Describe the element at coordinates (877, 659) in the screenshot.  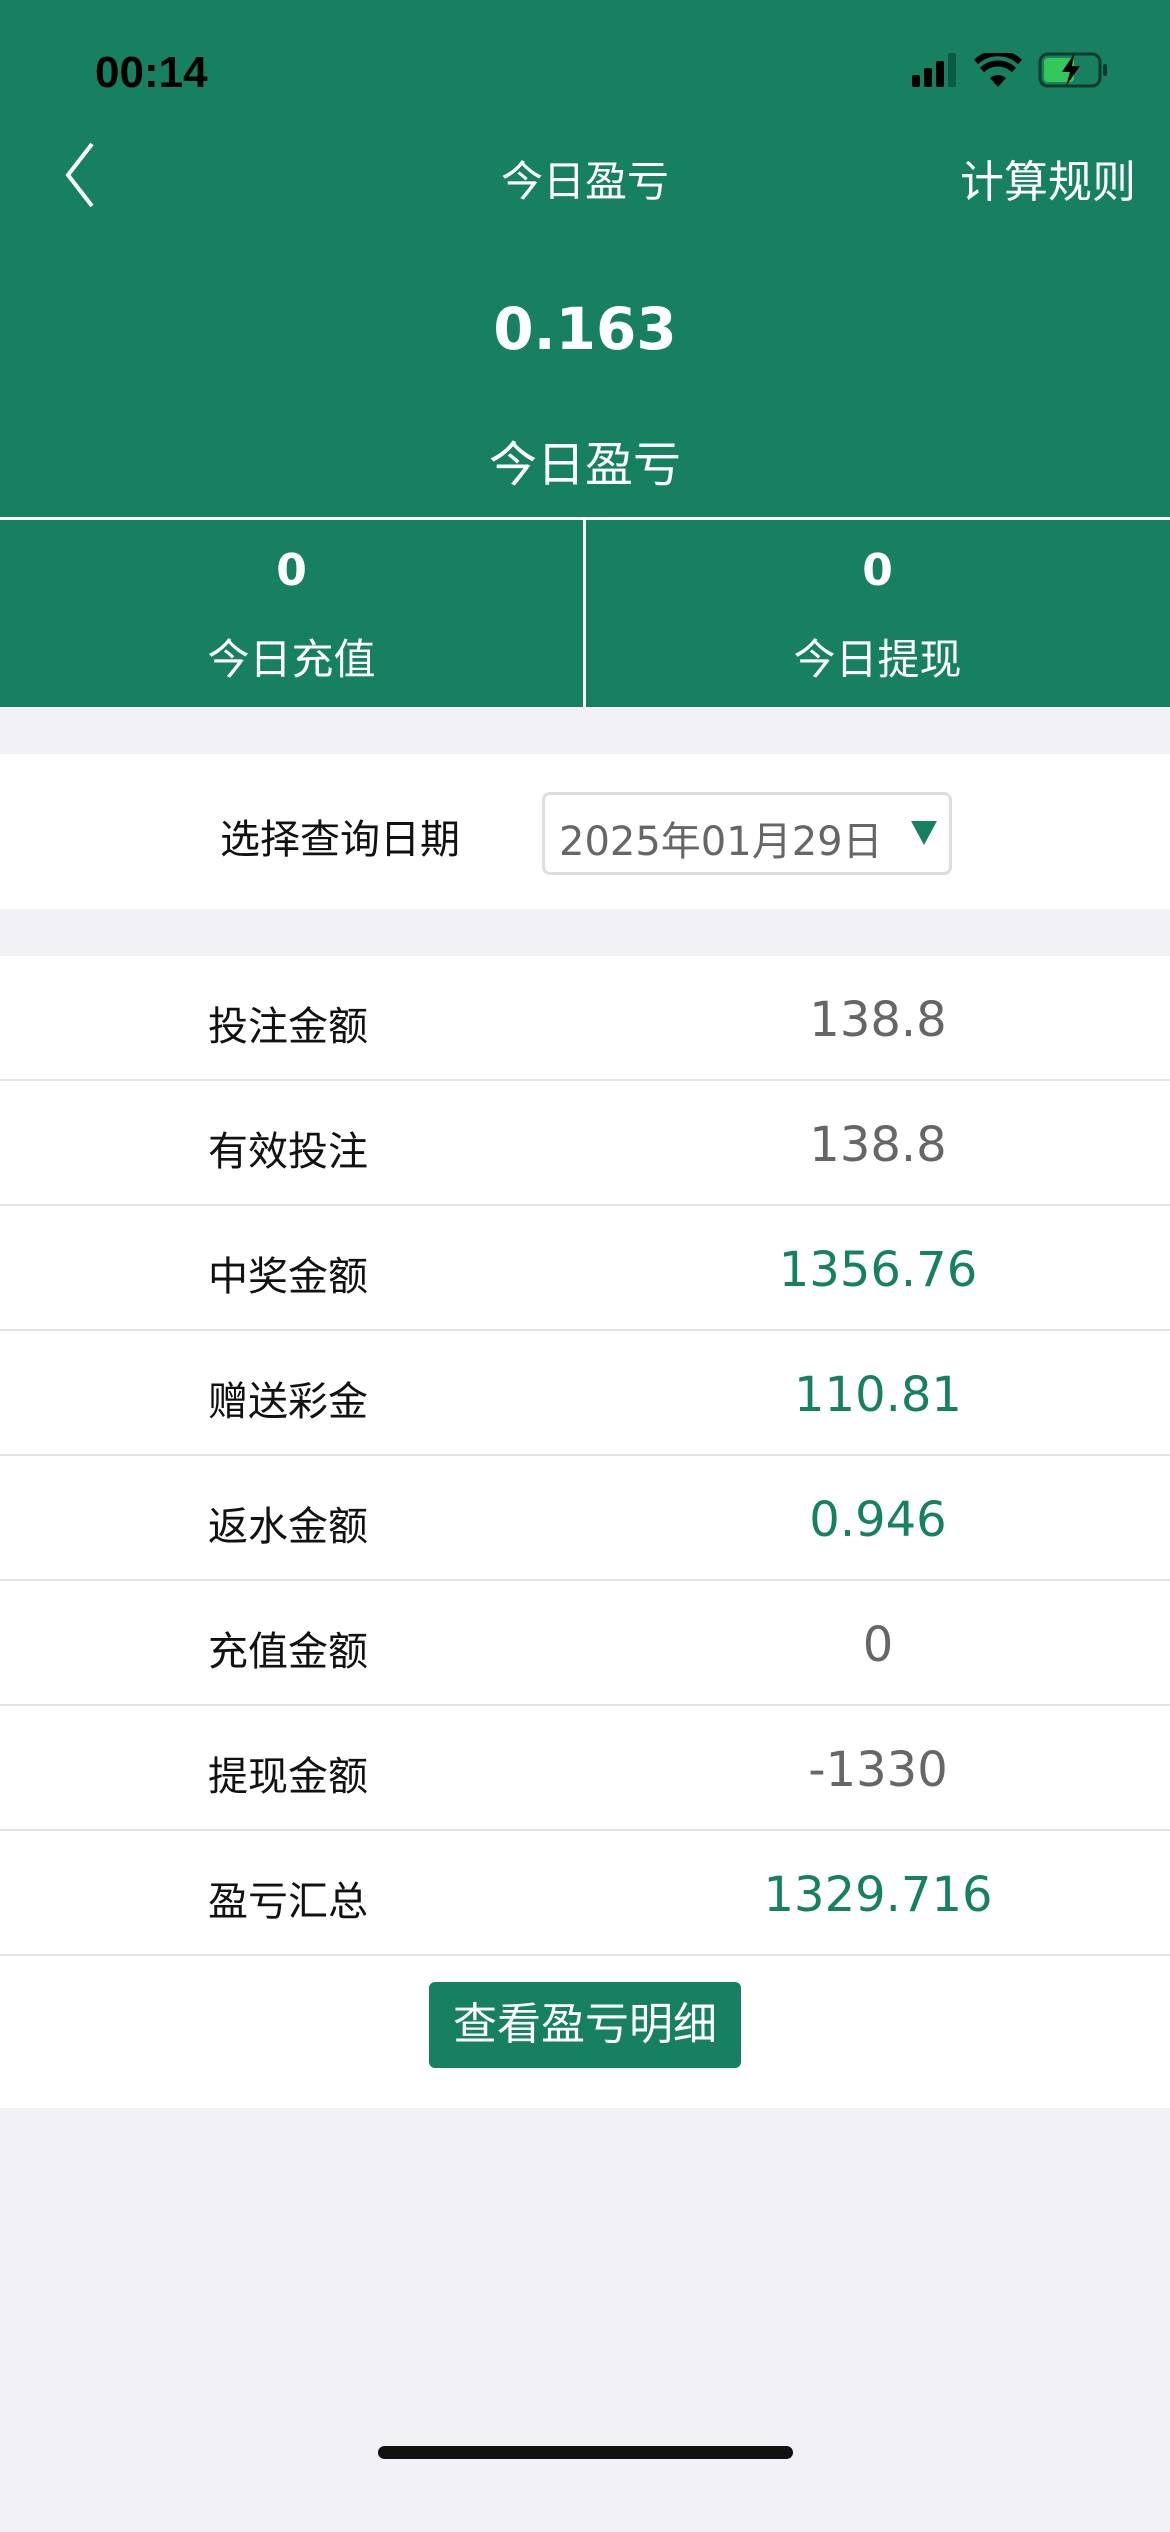
I see `stat-label: 今日提现` at that location.